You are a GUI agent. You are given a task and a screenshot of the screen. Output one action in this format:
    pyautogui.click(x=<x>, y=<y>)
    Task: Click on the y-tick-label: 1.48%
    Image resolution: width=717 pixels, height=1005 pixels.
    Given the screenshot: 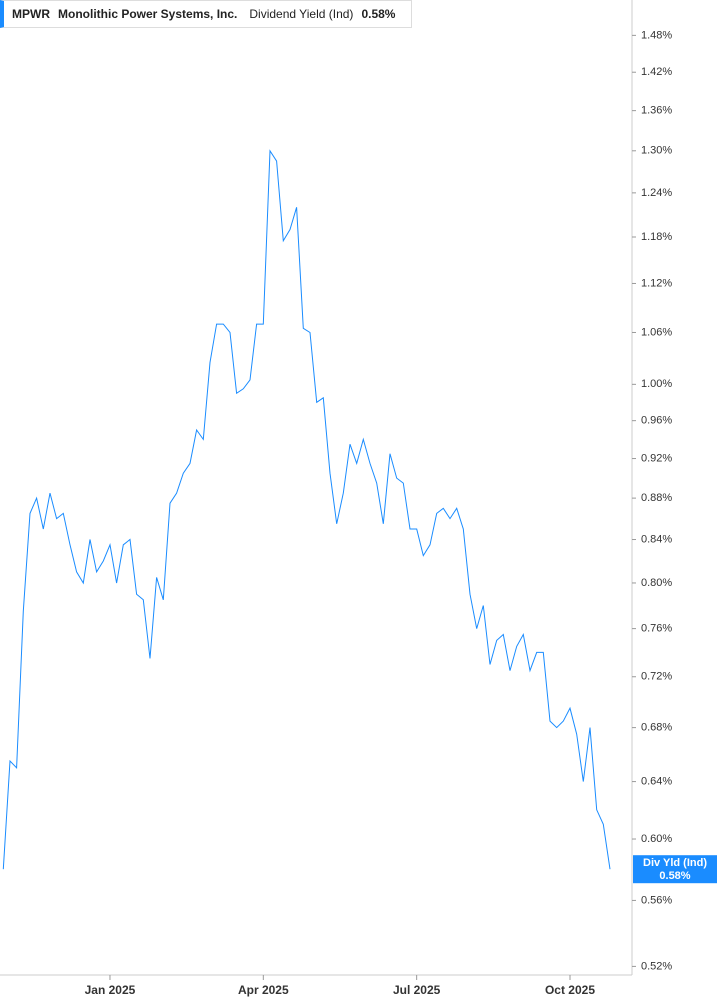 What is the action you would take?
    pyautogui.click(x=656, y=35)
    